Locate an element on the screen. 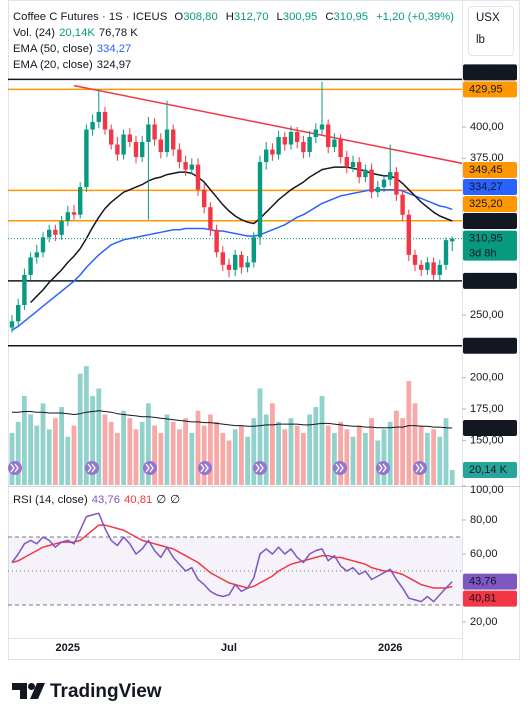 This screenshot has height=705, width=528. logo: TradingView is located at coordinates (87, 691).